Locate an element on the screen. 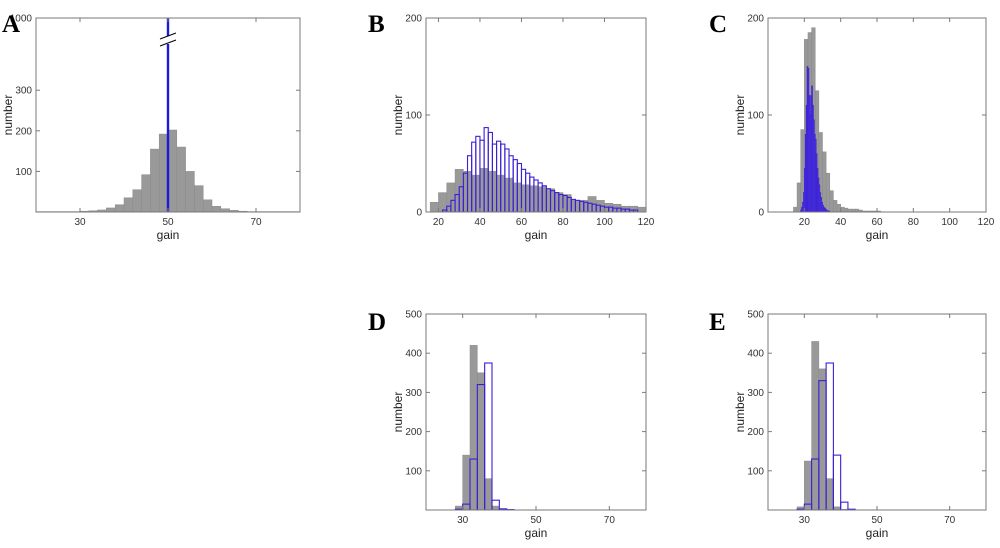 This screenshot has width=1000, height=548. panel-b: 0 100 200 20 40 60 80 100 120 gain number B is located at coordinates (511, 126).